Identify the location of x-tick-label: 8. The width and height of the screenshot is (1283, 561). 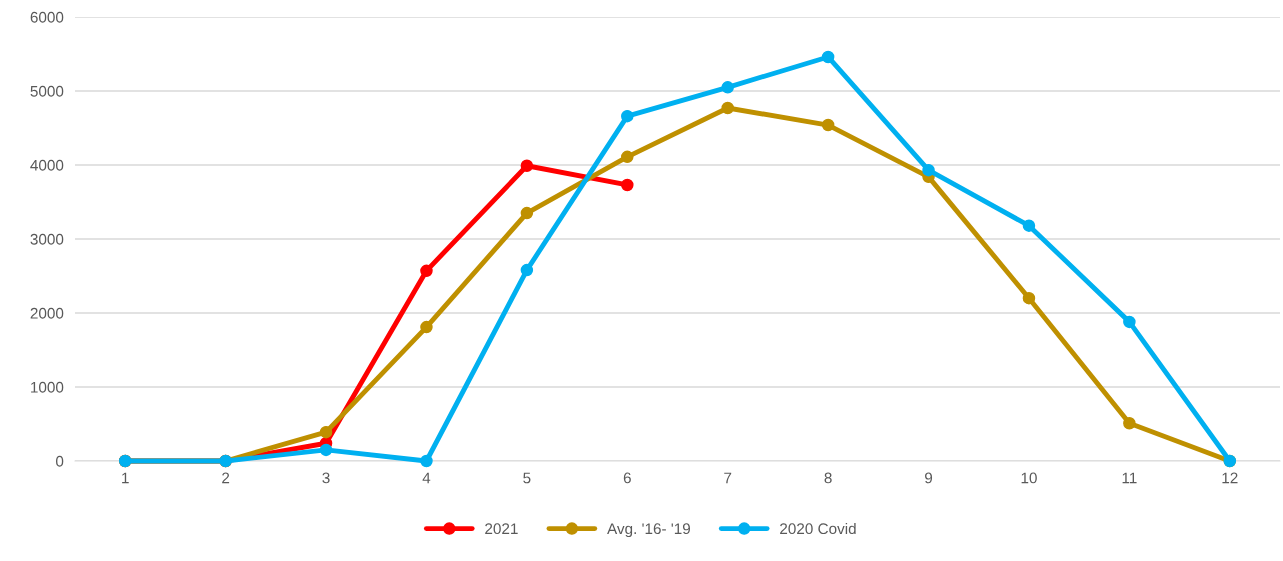
(828, 478).